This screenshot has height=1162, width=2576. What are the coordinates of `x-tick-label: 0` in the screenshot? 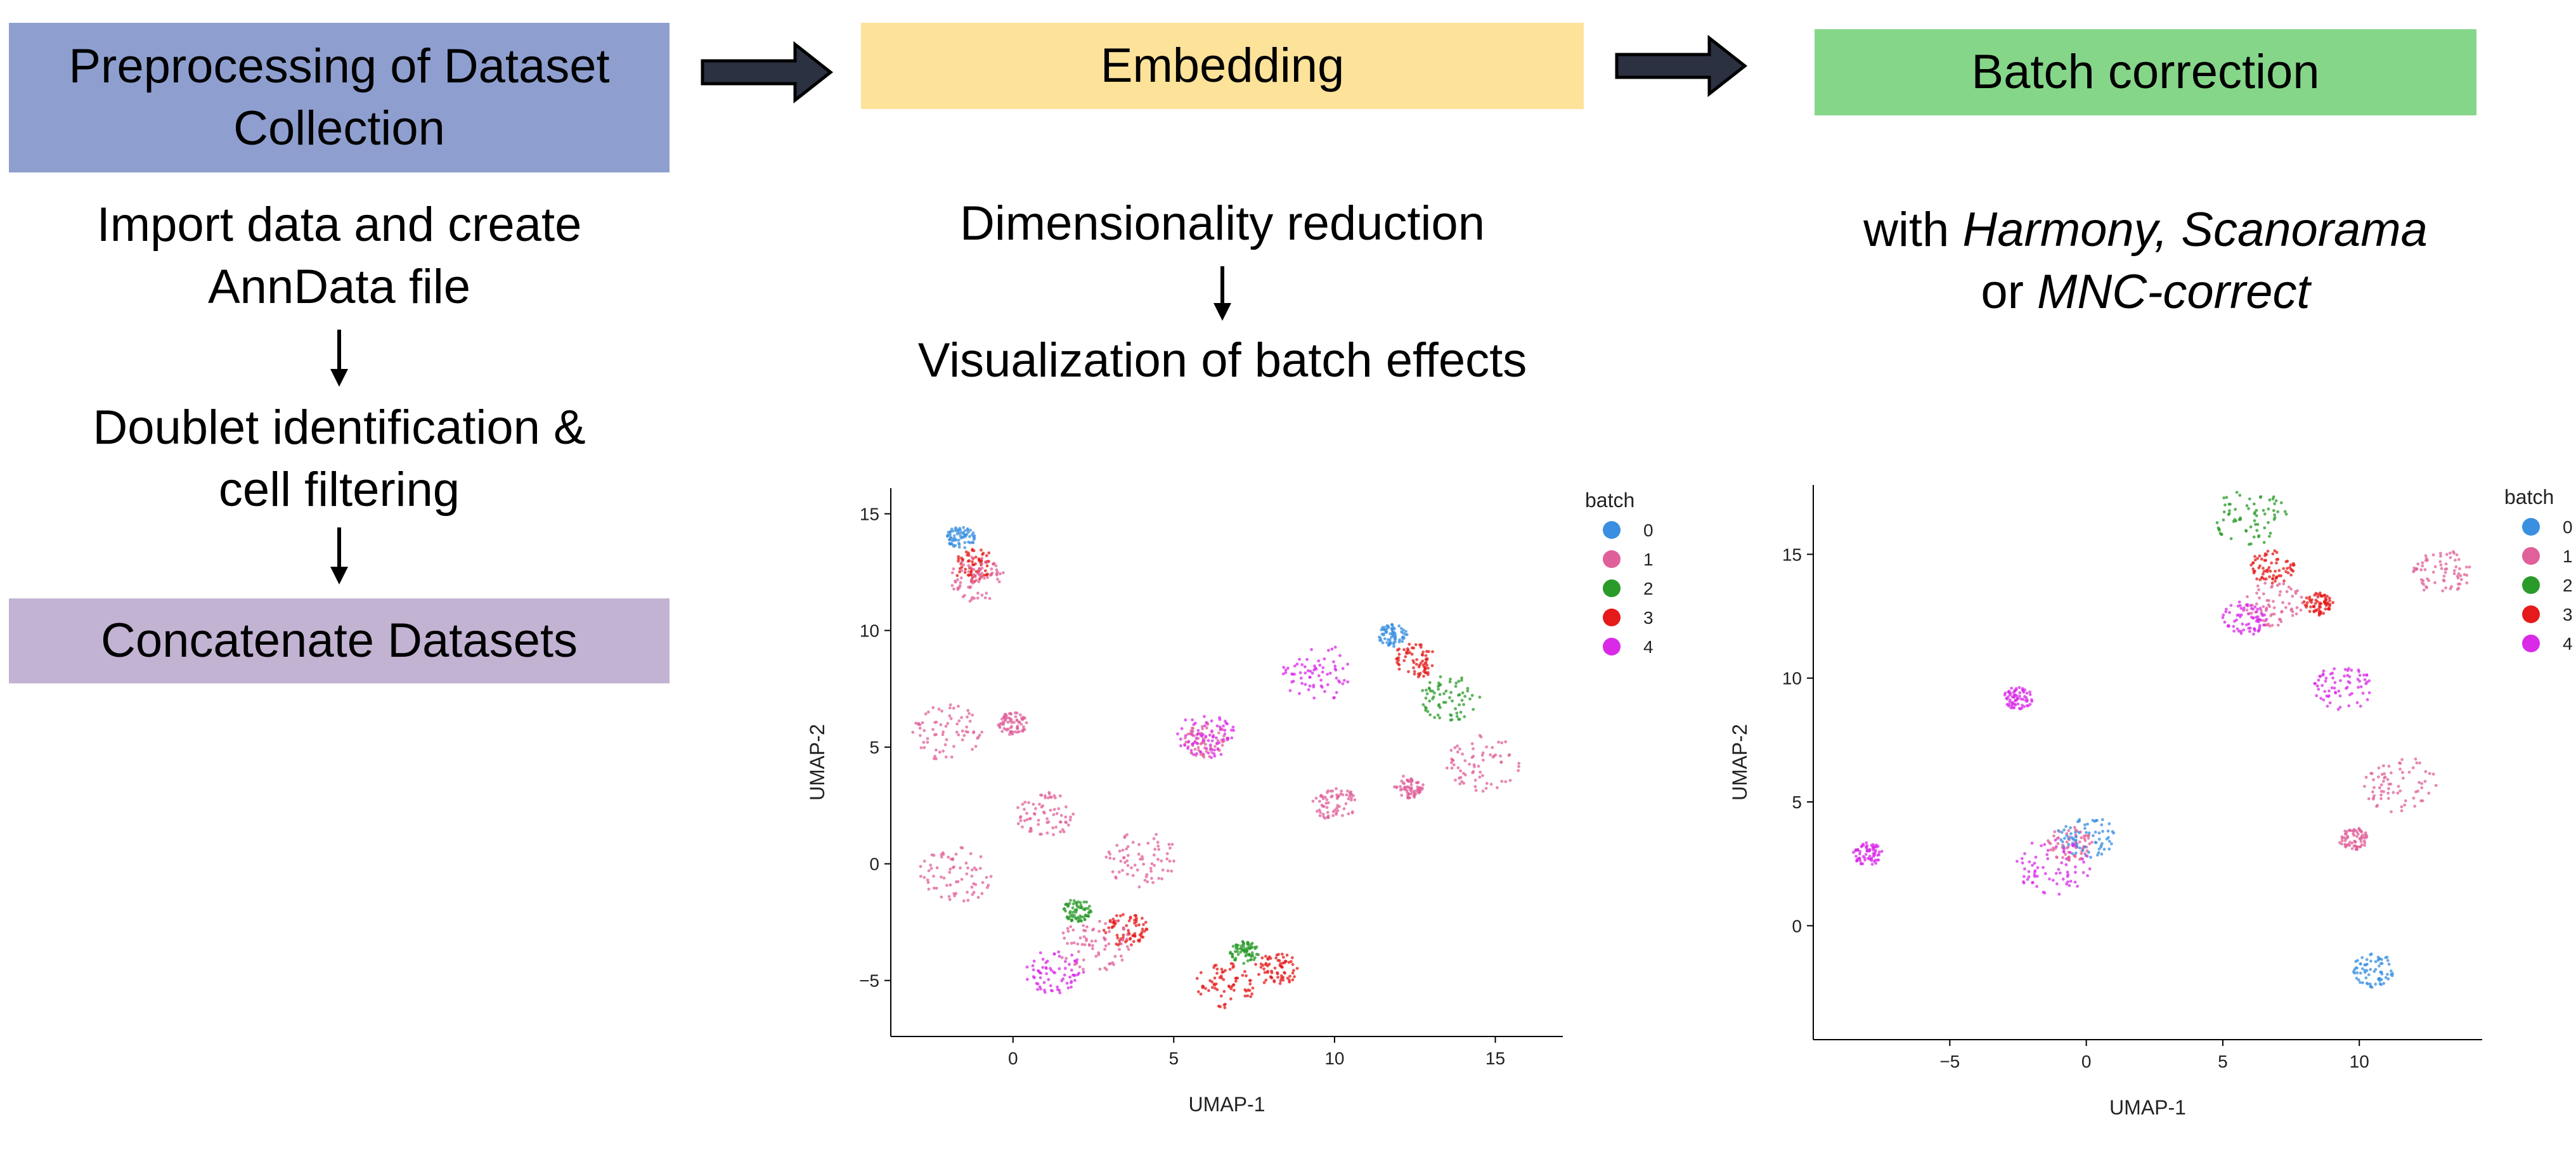 It's located at (2086, 1061).